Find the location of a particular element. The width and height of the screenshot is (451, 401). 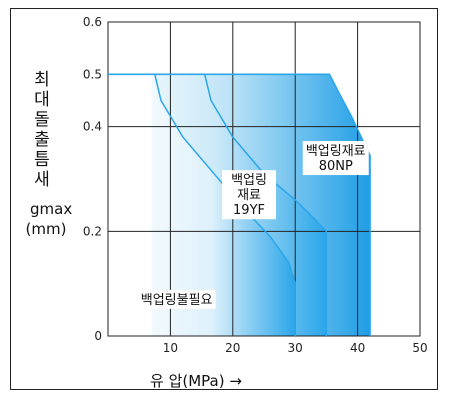

x-tick-label: 20 is located at coordinates (232, 348).